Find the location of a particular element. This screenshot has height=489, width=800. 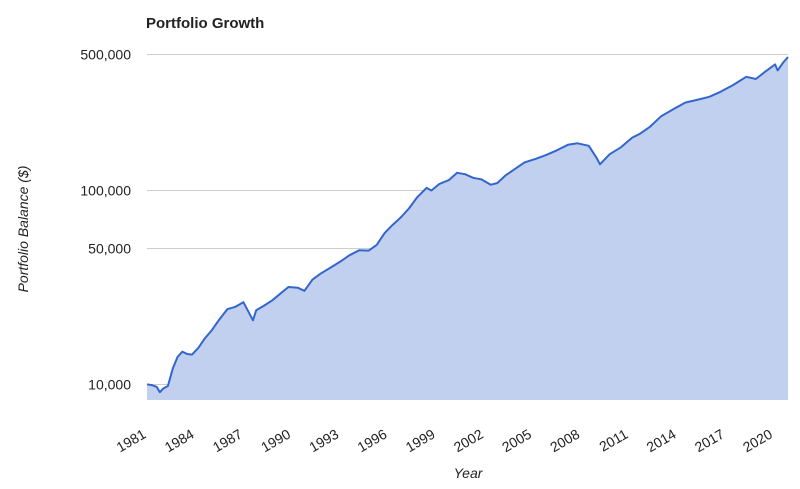

y-axis-title: Portfolio Balance ($) is located at coordinates (23, 229).